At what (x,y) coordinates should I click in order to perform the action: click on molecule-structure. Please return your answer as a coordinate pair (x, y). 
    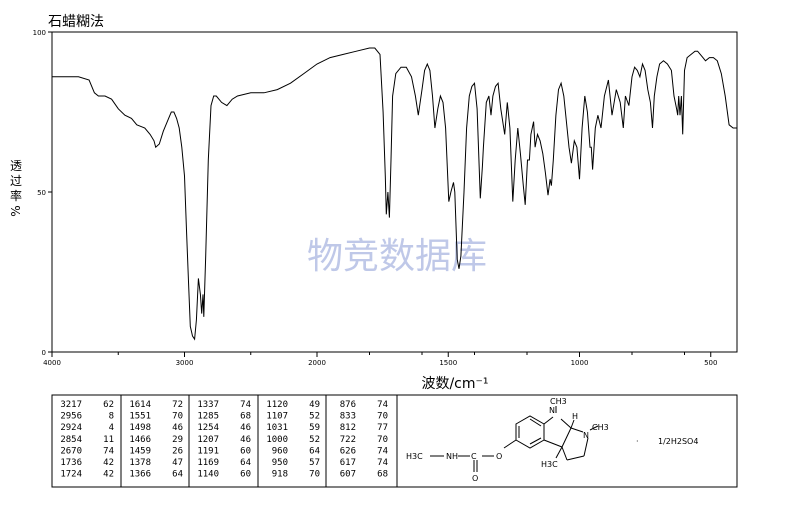
    Looking at the image, I should click on (514, 439).